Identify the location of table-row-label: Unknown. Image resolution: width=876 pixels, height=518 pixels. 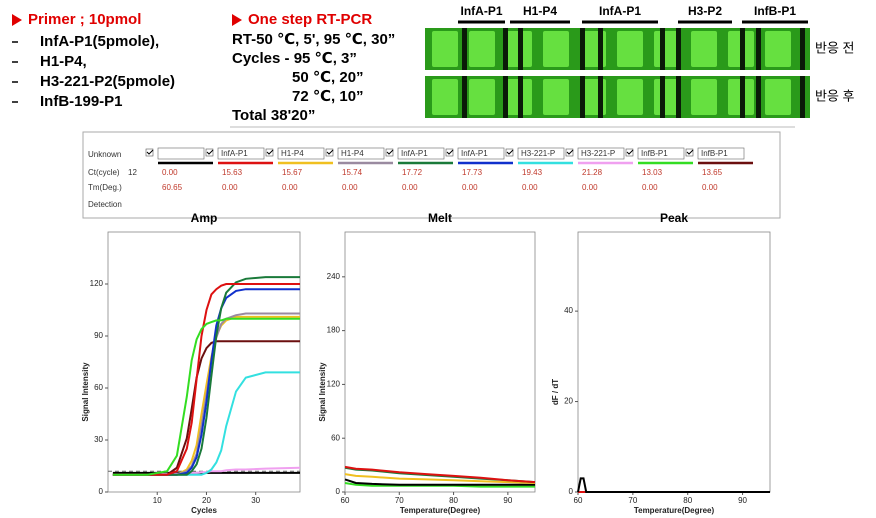
(104, 154).